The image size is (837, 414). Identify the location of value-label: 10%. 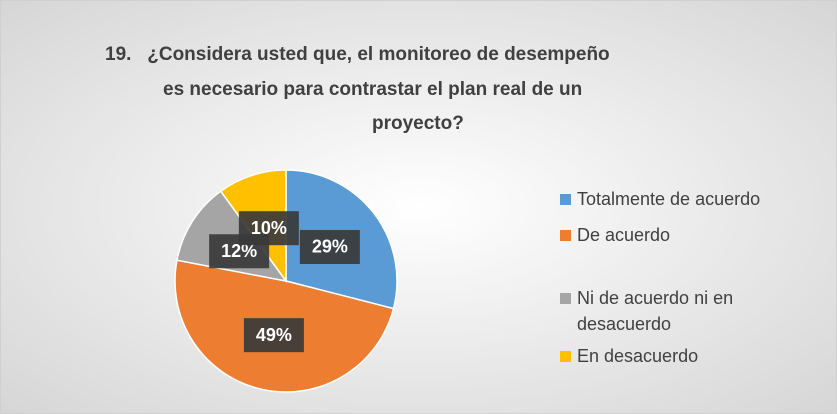
(269, 228).